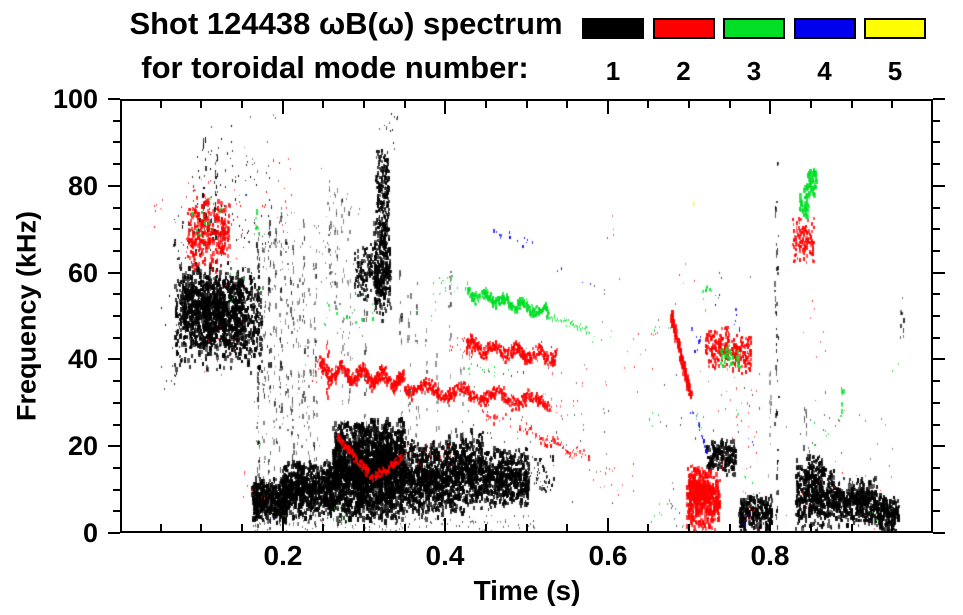  Describe the element at coordinates (82, 359) in the screenshot. I see `y-tick-label-40: 40` at that location.